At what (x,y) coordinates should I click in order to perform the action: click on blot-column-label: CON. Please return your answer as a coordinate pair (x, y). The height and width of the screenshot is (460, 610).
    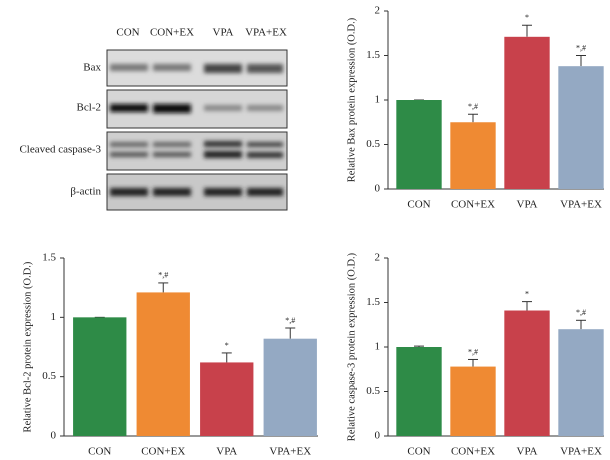
    Looking at the image, I should click on (127, 33).